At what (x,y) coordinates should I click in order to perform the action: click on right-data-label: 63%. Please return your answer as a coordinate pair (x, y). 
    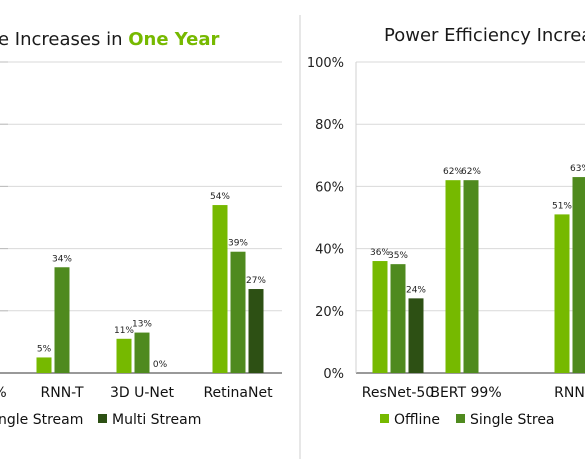
    Looking at the image, I should click on (577, 169).